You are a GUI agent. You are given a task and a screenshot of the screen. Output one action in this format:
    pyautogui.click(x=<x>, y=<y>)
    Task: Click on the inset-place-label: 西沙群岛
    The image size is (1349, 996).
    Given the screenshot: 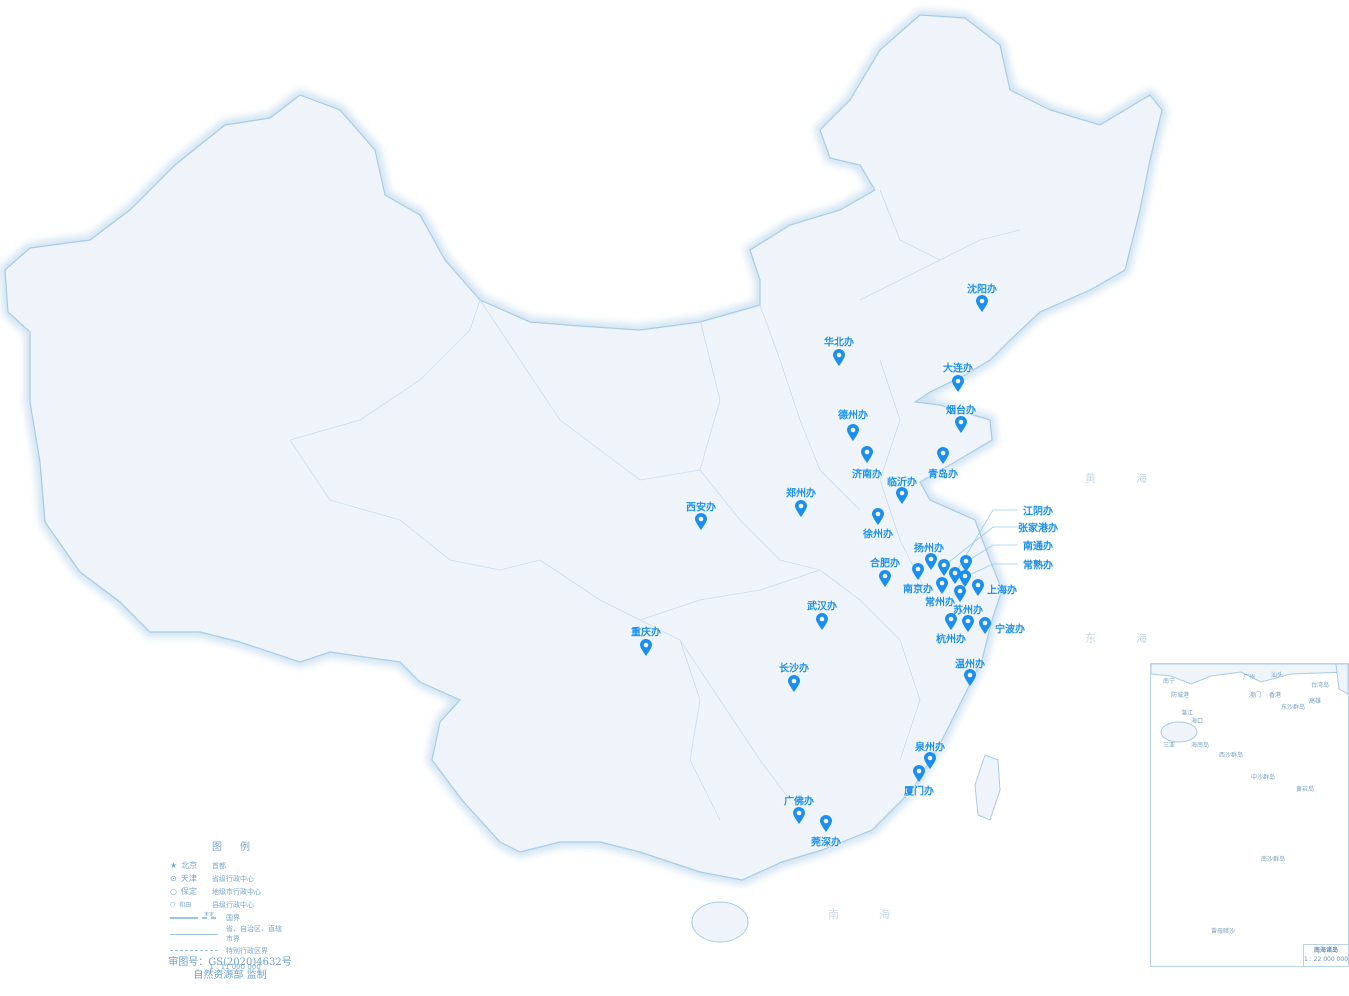 What is the action you would take?
    pyautogui.click(x=1231, y=755)
    